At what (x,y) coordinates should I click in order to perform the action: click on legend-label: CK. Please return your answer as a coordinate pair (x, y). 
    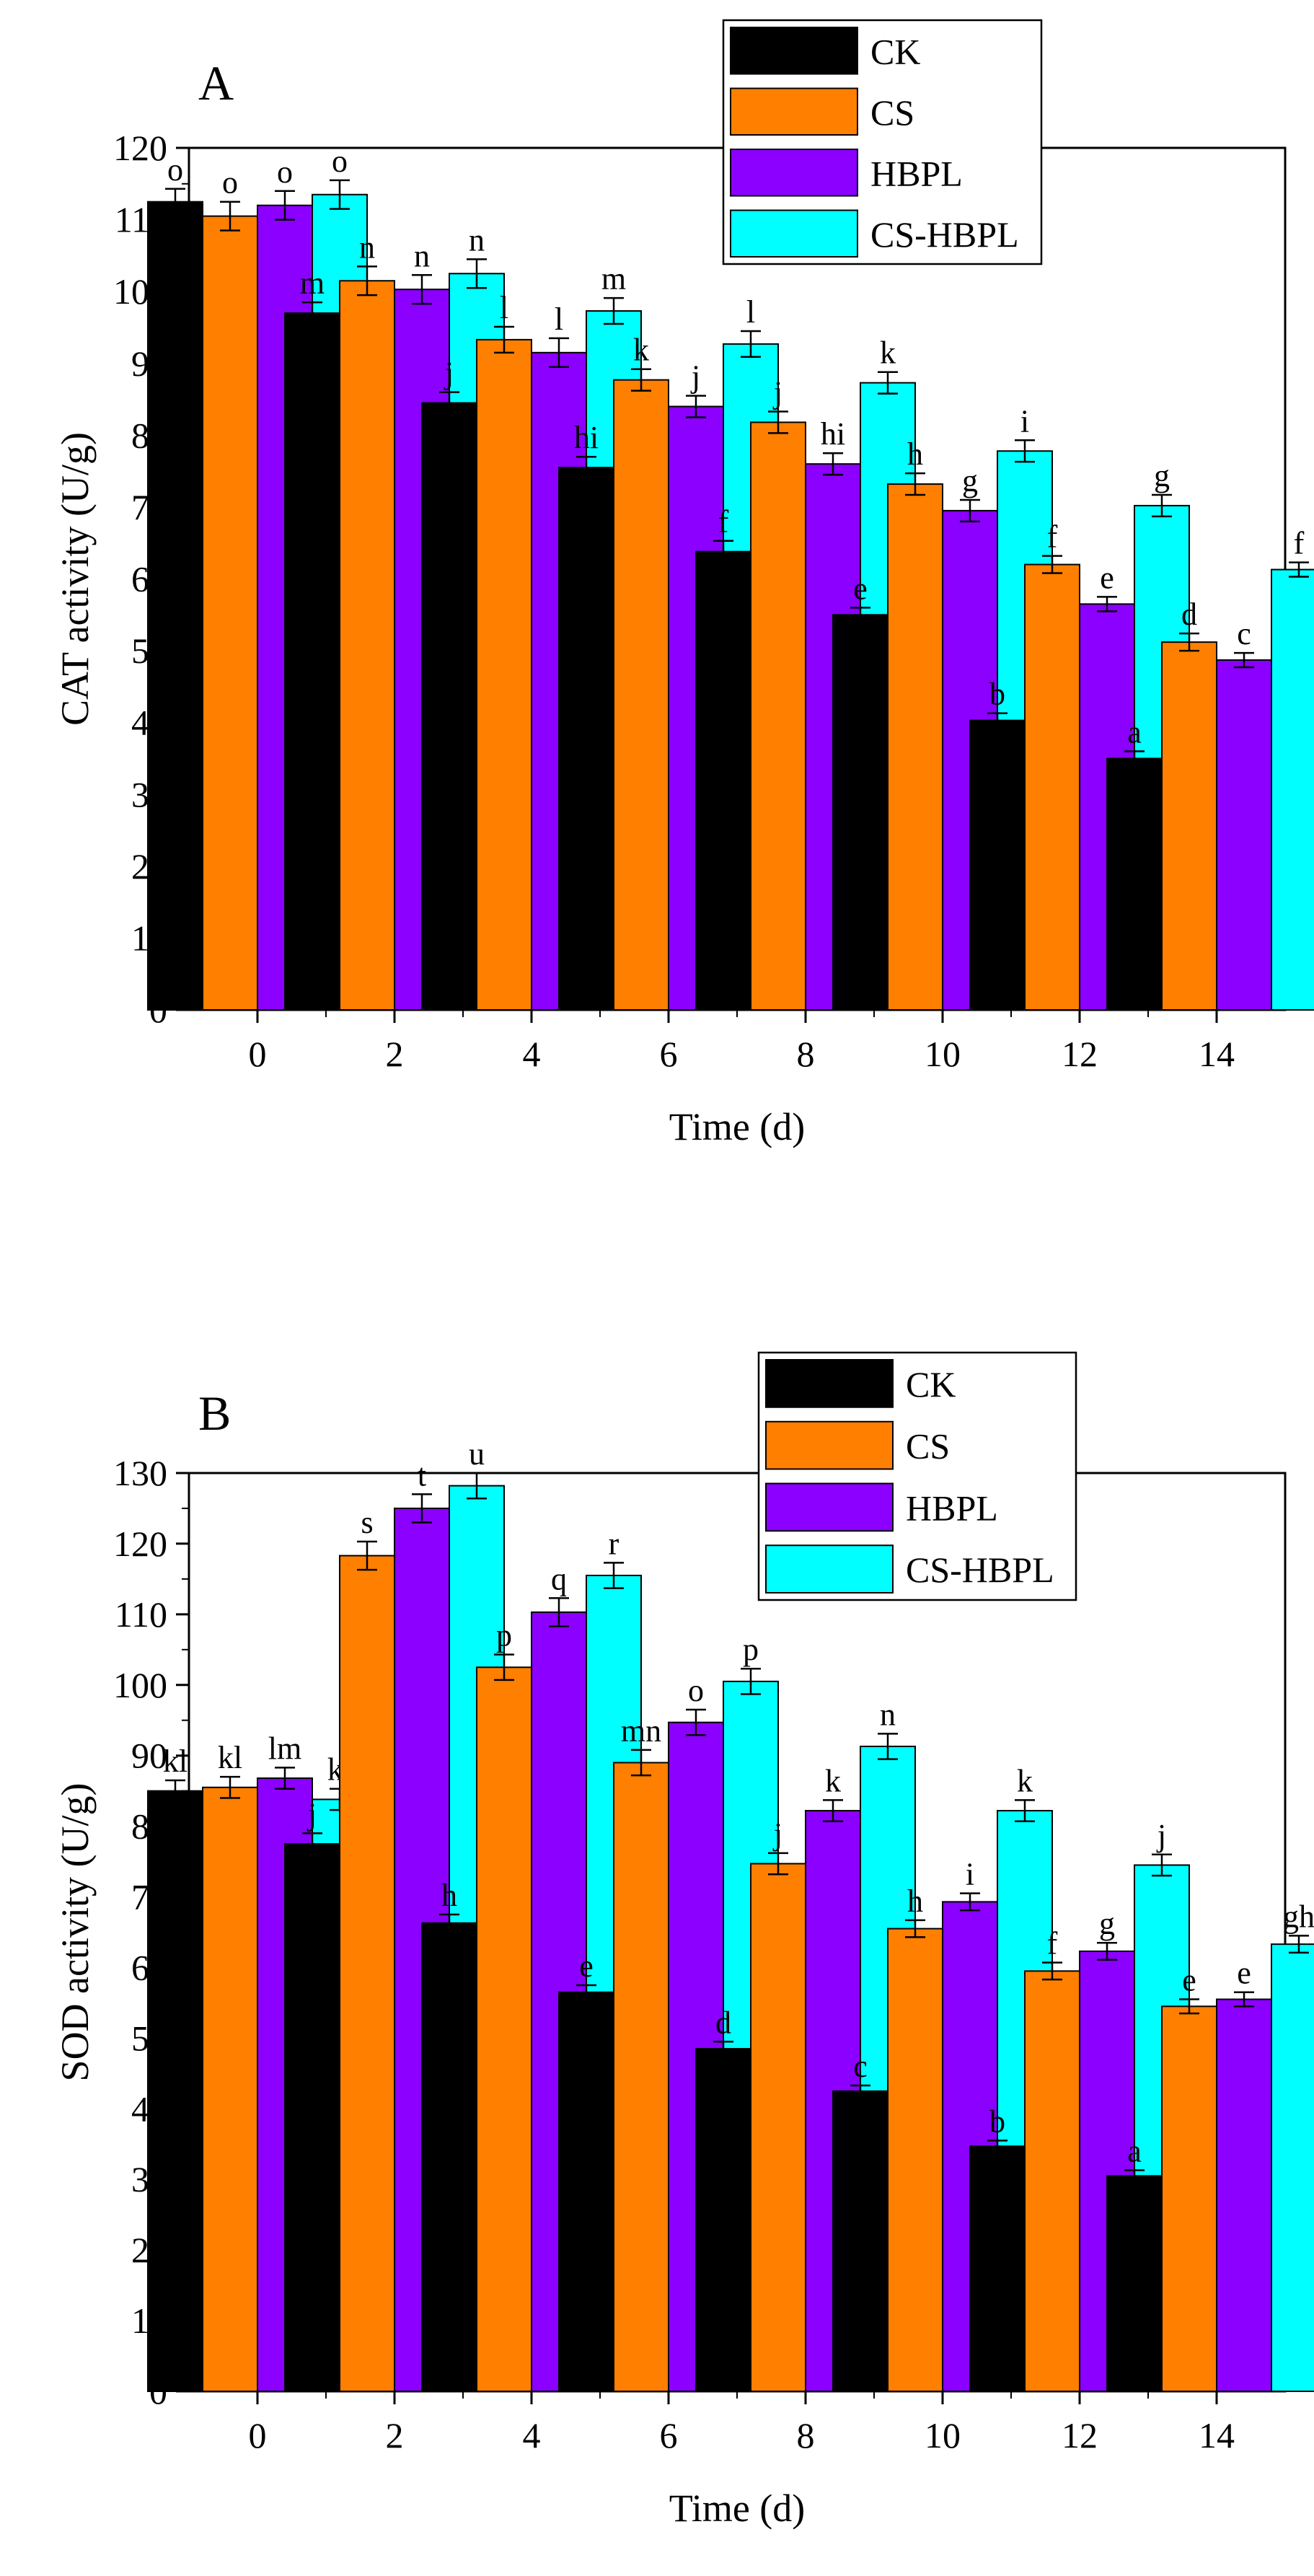
    Looking at the image, I should click on (895, 51).